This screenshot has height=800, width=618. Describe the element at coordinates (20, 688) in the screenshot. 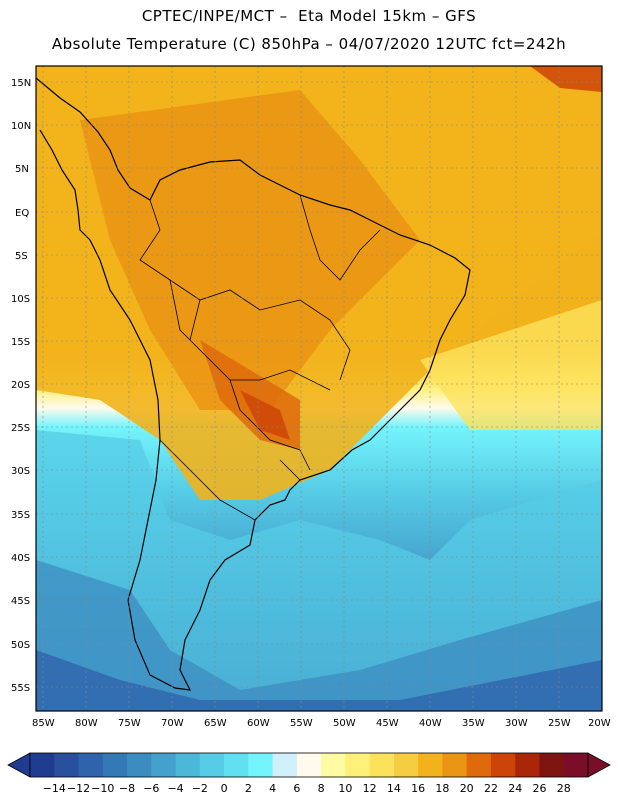

I see `lat-label: 55S` at that location.